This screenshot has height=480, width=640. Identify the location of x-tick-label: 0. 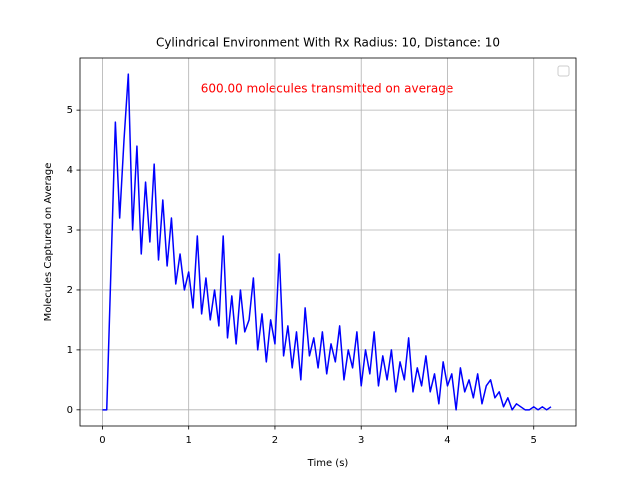
(102, 440).